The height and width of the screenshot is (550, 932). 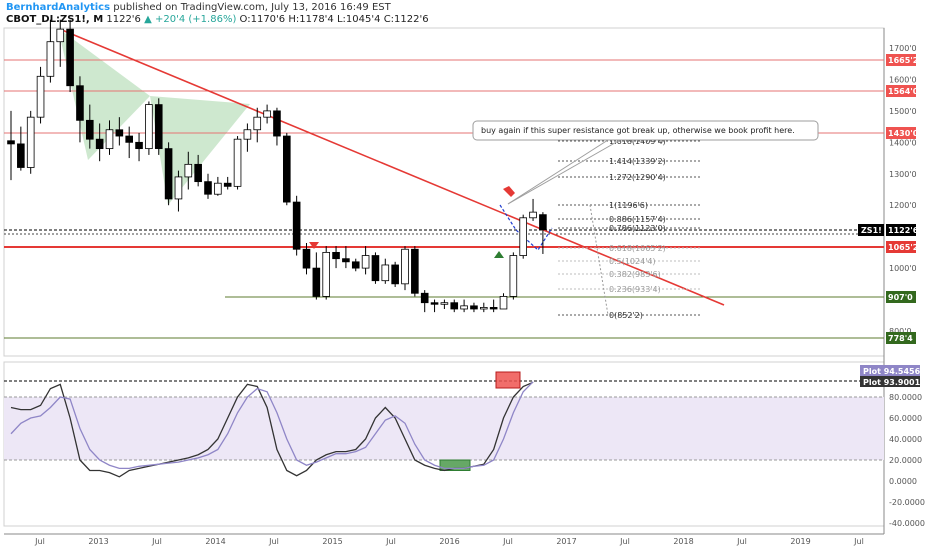 I want to click on y-tick-label: 1400'0, so click(x=903, y=142).